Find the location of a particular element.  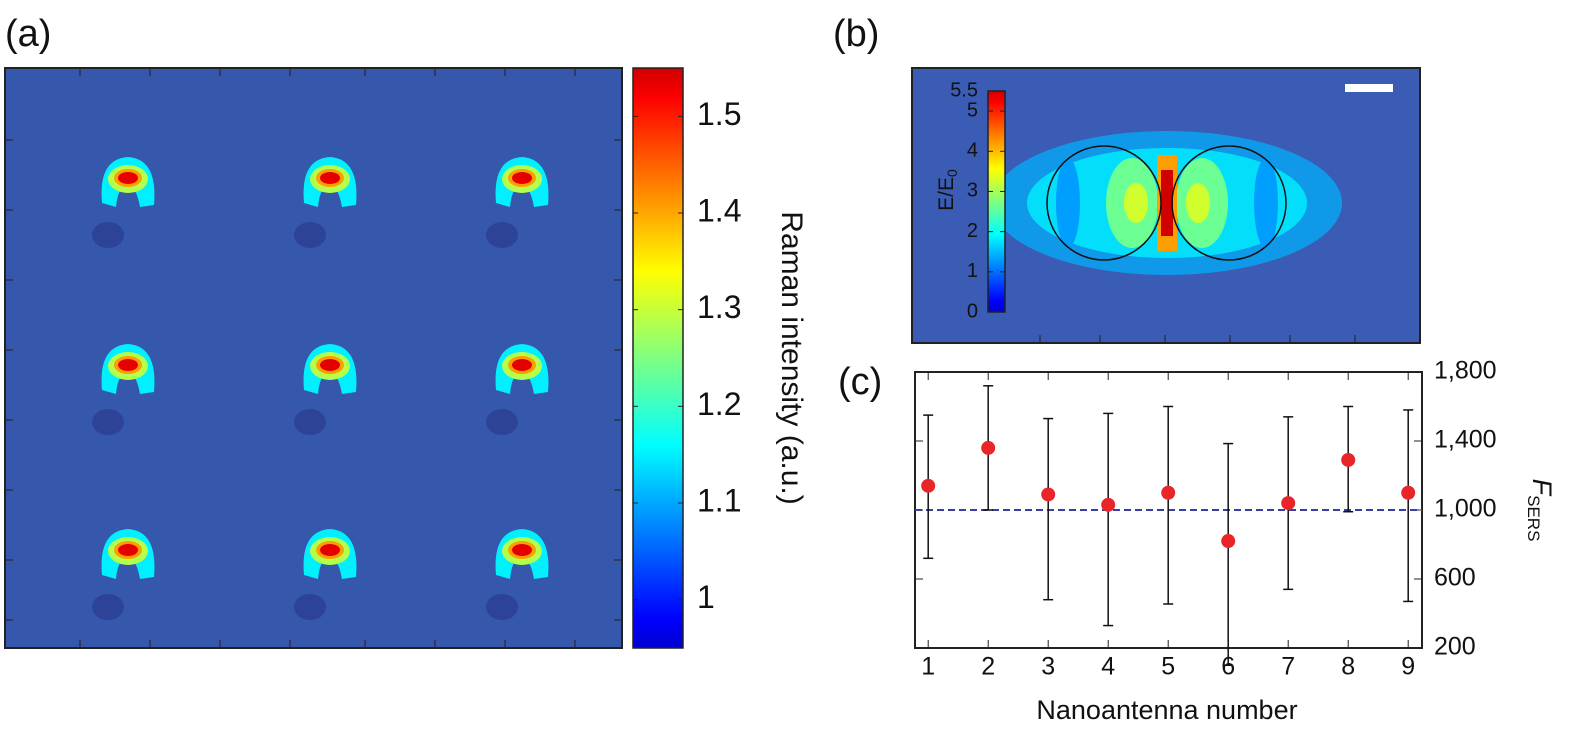

scale-bar is located at coordinates (1369, 88).